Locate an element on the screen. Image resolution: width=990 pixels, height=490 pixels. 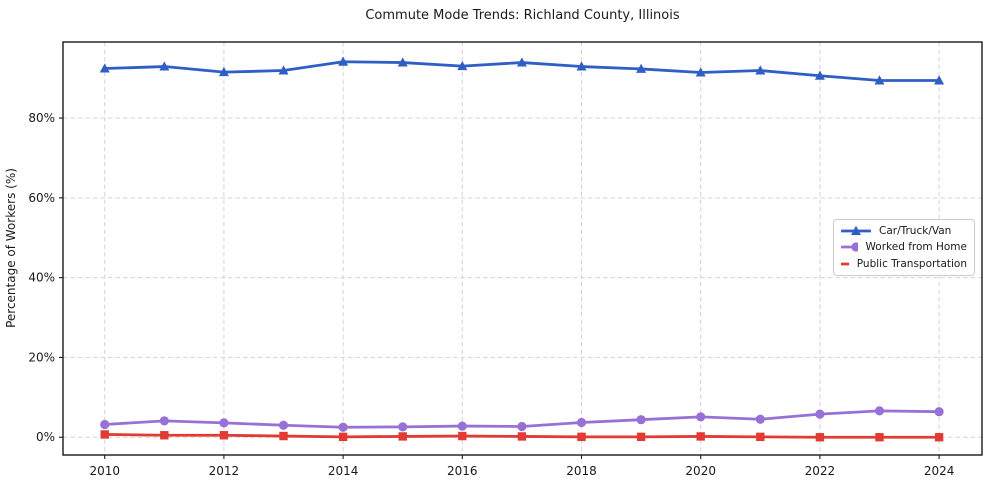
y-axis-label: Percentage of Workers (%) is located at coordinates (11, 248).